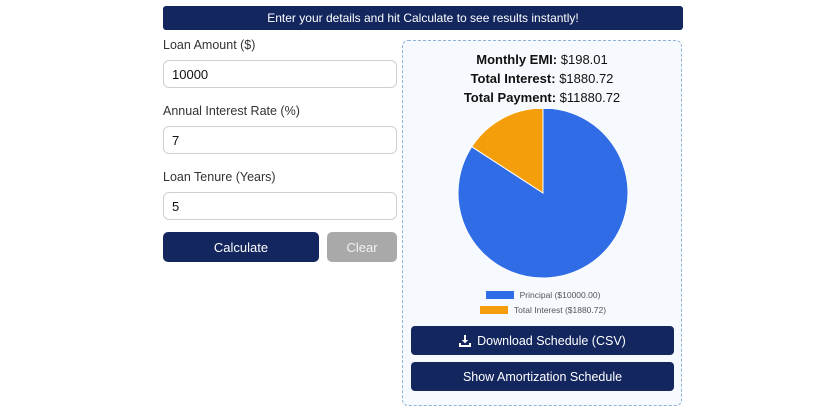 The image size is (840, 410). I want to click on form-buttons: Calculate Clear, so click(280, 247).